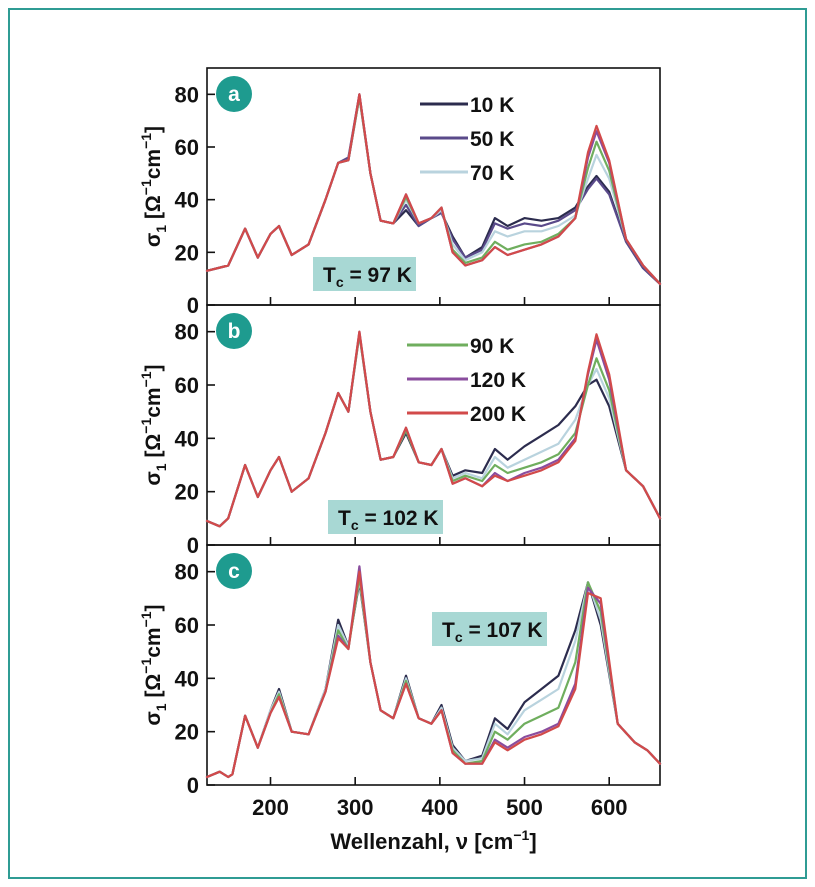  What do you see at coordinates (492, 139) in the screenshot?
I see `legend-label: 50 K` at bounding box center [492, 139].